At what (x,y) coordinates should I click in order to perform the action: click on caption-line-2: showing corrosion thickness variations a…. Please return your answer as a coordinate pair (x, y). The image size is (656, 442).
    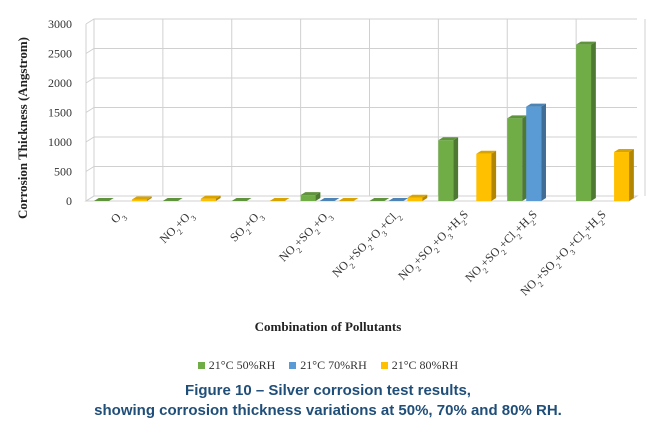
    Looking at the image, I should click on (328, 410).